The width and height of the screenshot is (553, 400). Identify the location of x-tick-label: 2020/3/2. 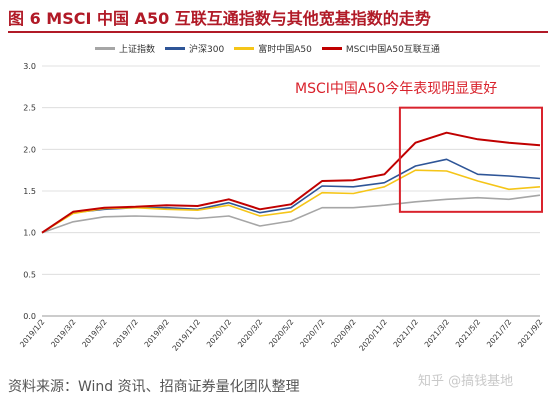
(250, 333).